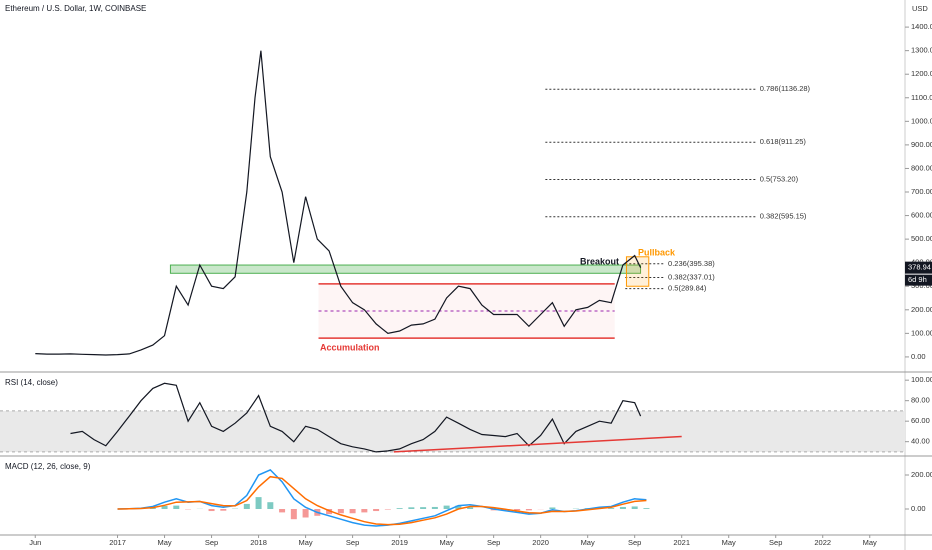  Describe the element at coordinates (350, 347) in the screenshot. I see `accumulation-label: Accumulation` at that location.